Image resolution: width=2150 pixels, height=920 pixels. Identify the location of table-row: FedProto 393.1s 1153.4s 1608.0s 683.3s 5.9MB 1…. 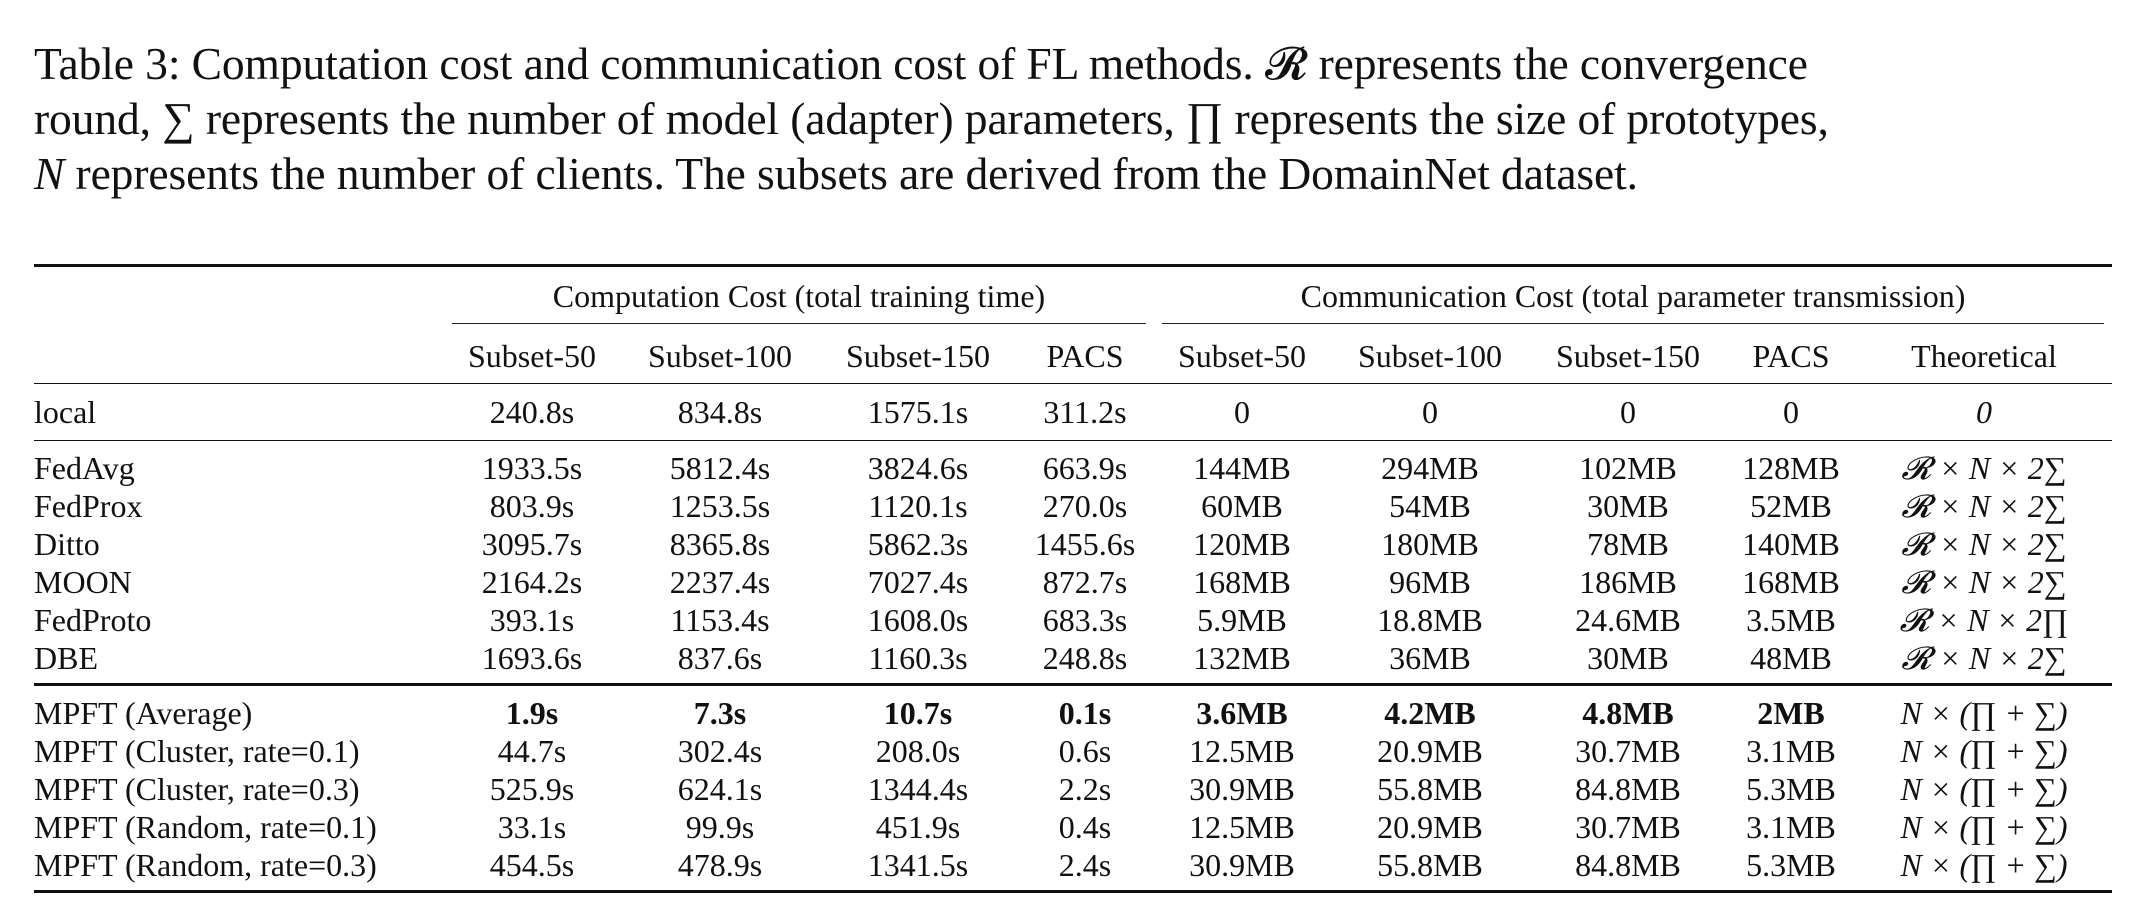
(1073, 620).